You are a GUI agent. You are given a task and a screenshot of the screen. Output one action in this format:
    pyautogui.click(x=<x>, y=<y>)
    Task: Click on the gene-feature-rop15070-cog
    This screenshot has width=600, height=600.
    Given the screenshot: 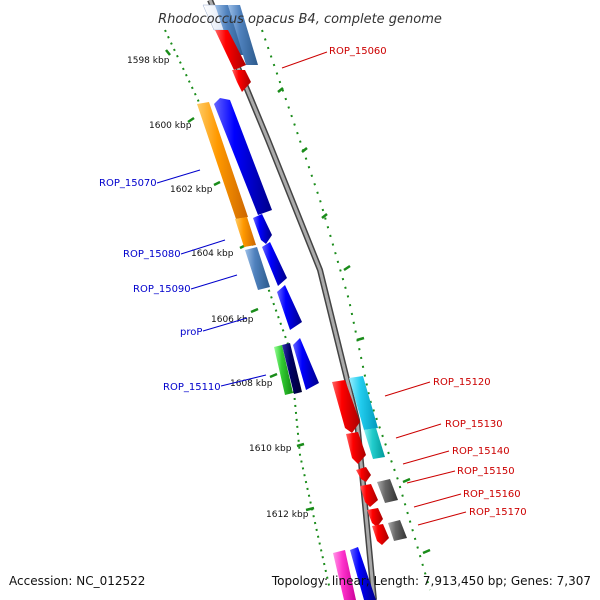 What is the action you would take?
    pyautogui.click(x=222, y=160)
    